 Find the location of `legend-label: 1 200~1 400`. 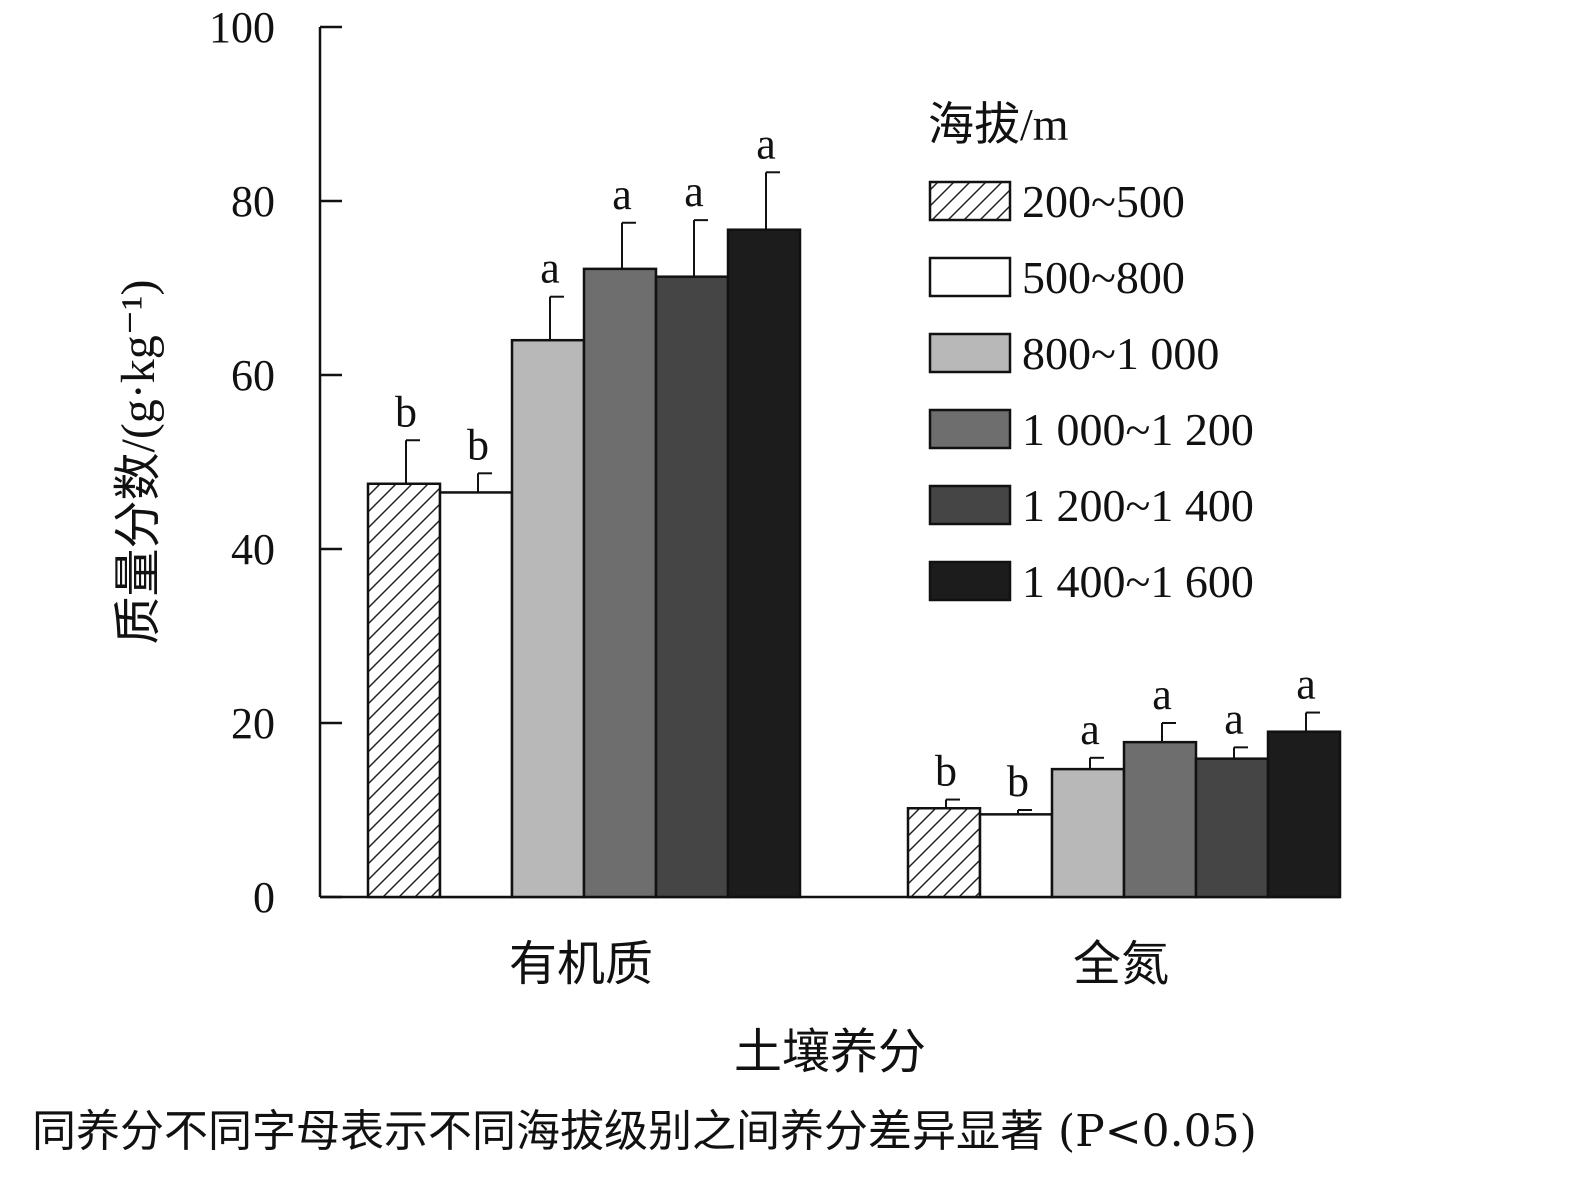

legend-label: 1 200~1 400 is located at coordinates (1138, 505).